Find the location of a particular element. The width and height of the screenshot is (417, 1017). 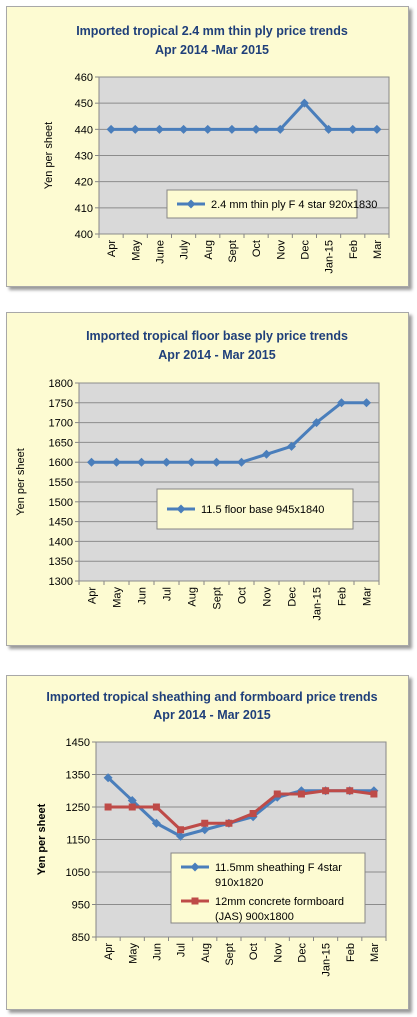

y-tick-label: 1750 is located at coordinates (61, 404).